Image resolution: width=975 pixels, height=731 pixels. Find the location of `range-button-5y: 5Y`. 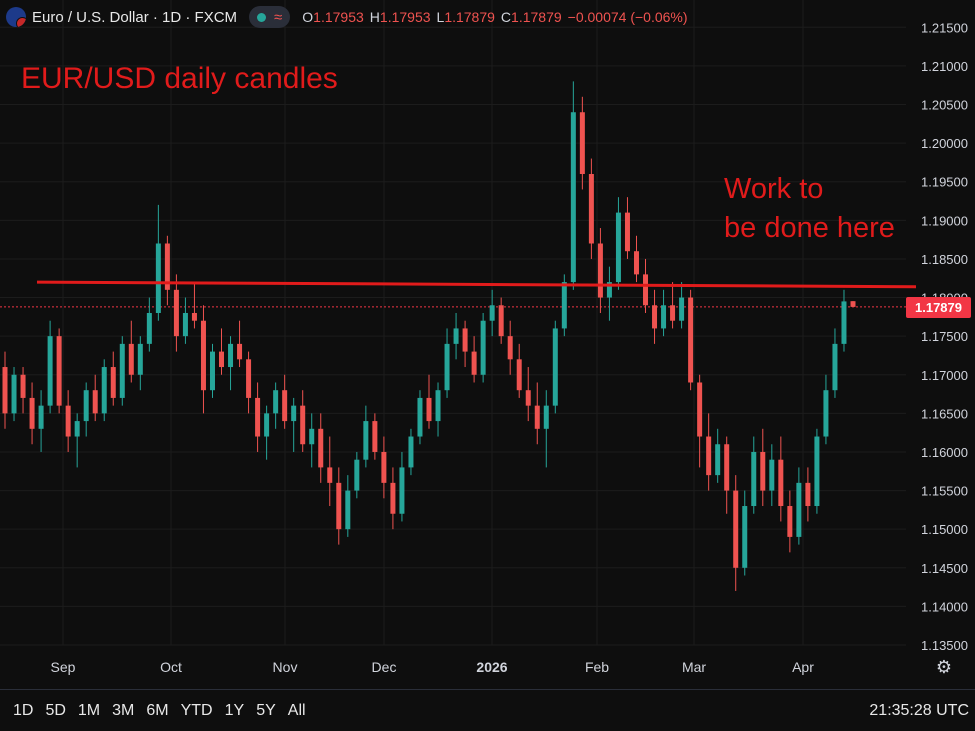

range-button-5y: 5Y is located at coordinates (266, 710).